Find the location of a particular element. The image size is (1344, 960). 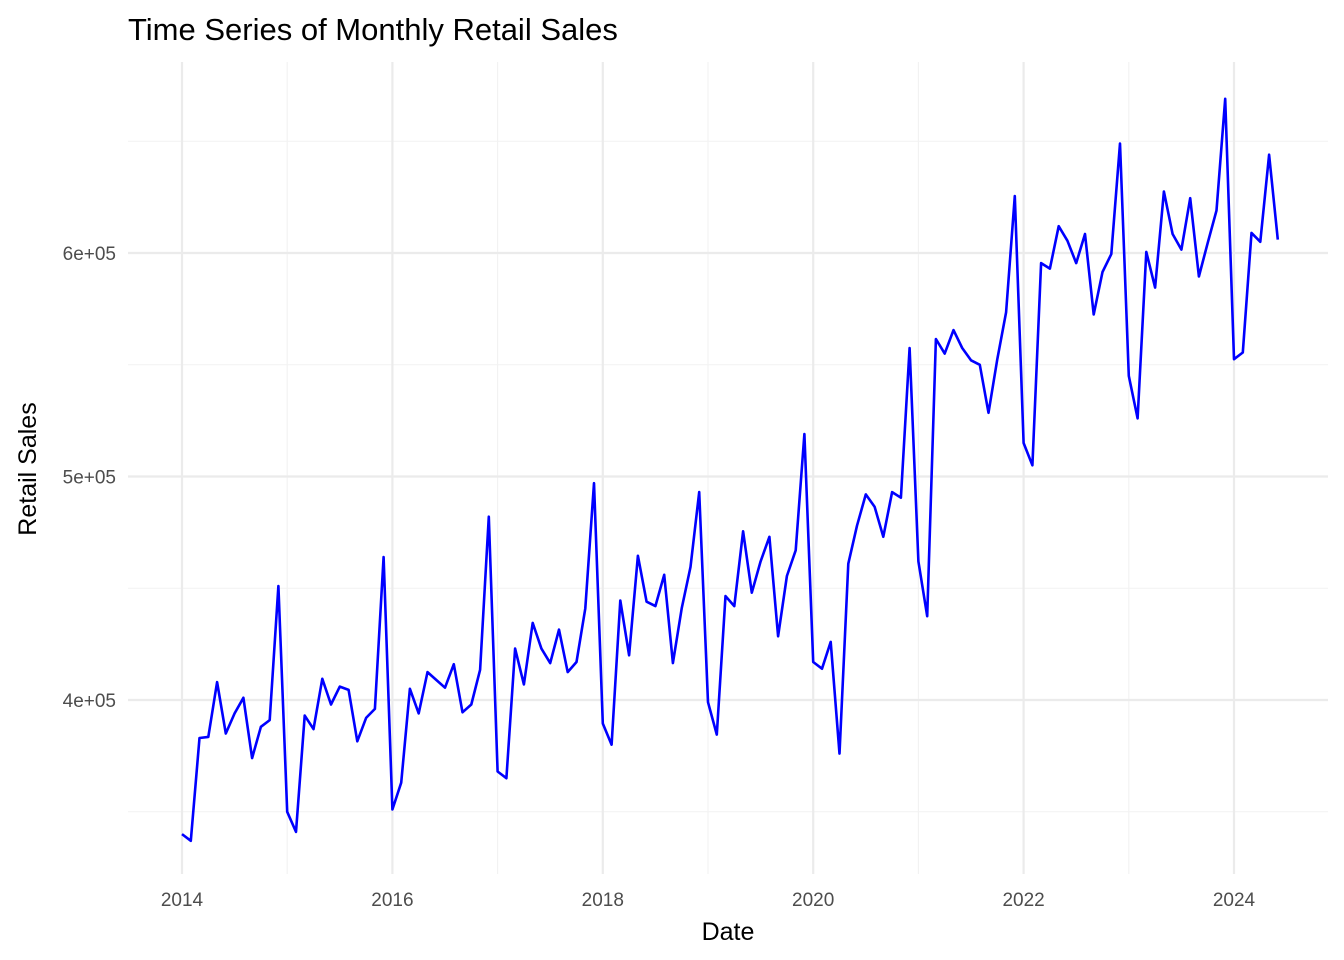

x-tick-label: 2020 is located at coordinates (813, 900).